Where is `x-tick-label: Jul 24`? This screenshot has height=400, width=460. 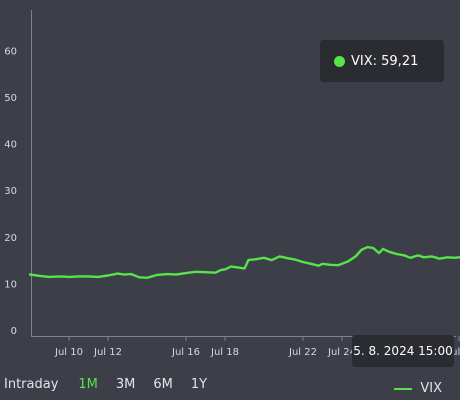 x-tick-label: Jul 24 is located at coordinates (341, 352).